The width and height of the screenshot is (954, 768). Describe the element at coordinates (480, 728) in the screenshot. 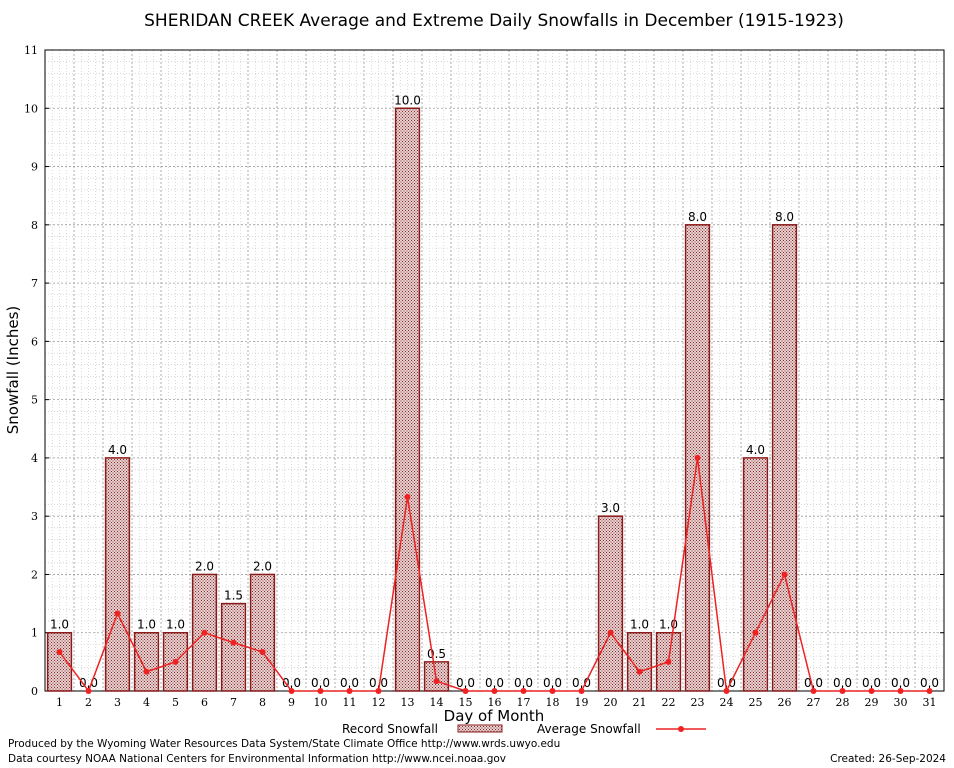

I see `legend-swatch-record` at that location.